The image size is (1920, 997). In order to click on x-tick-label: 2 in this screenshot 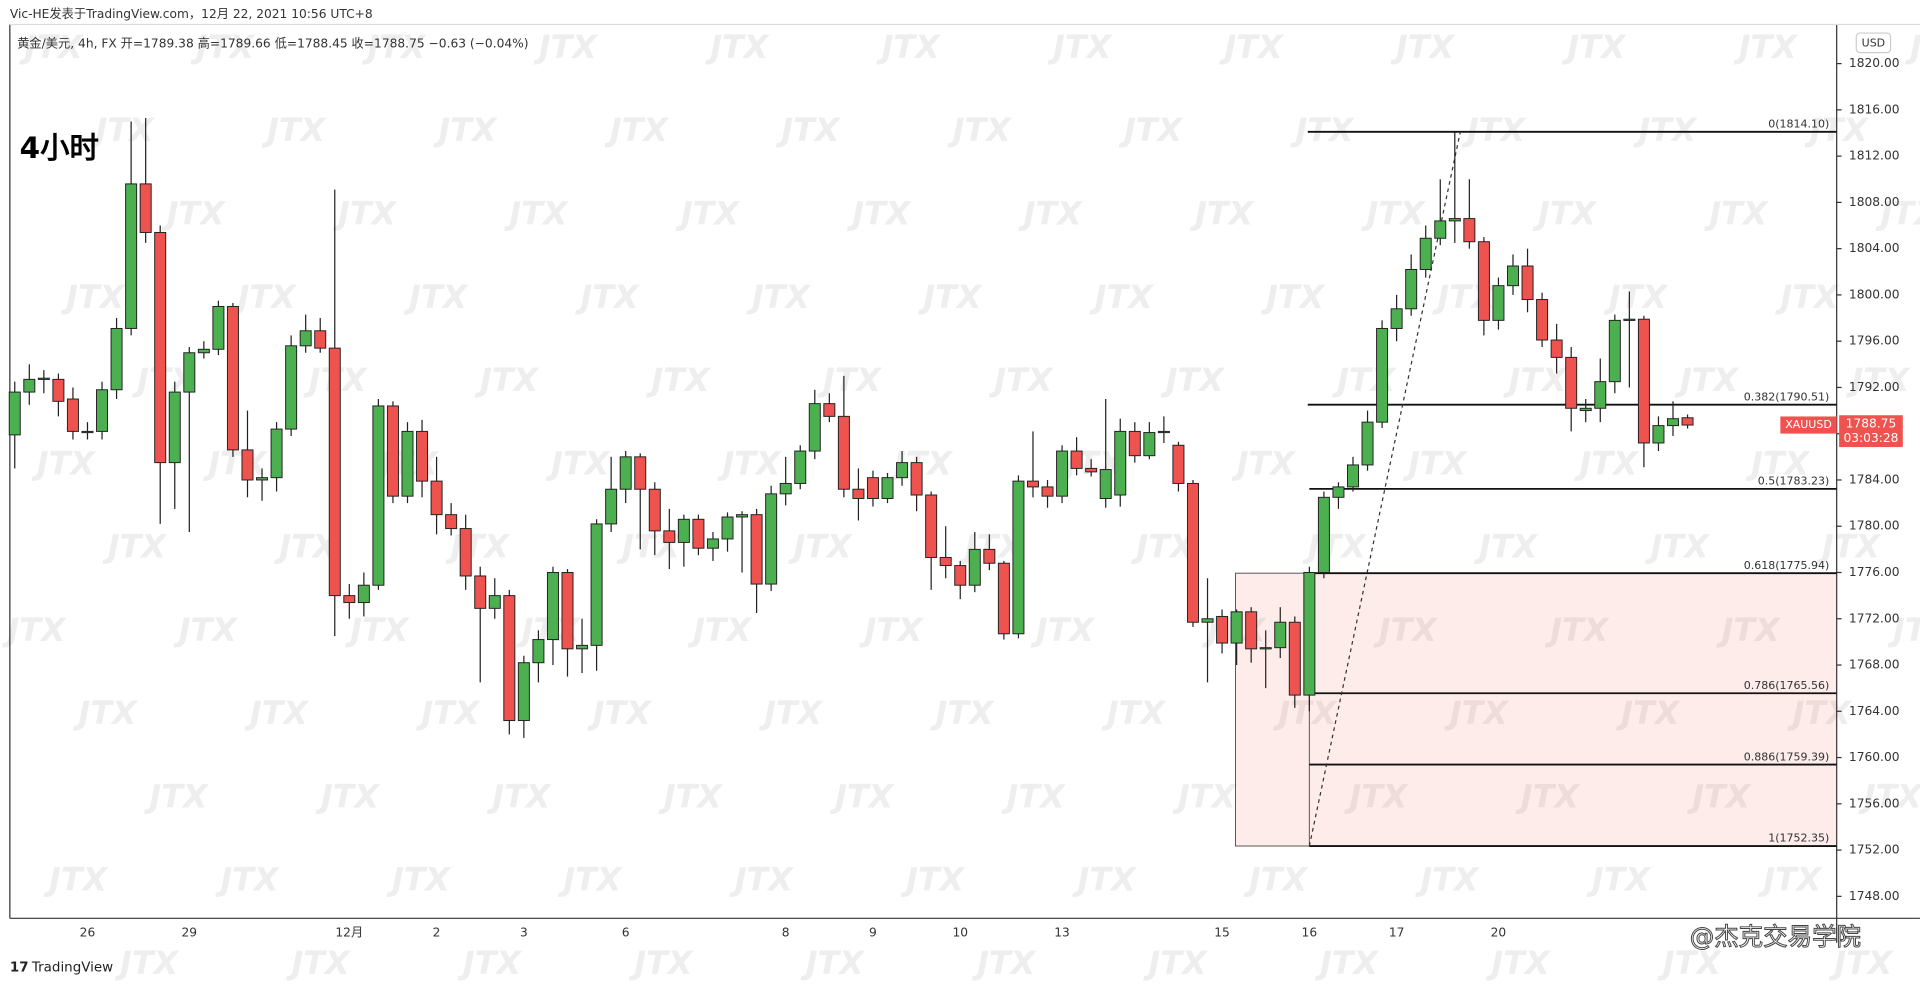, I will do `click(437, 933)`.